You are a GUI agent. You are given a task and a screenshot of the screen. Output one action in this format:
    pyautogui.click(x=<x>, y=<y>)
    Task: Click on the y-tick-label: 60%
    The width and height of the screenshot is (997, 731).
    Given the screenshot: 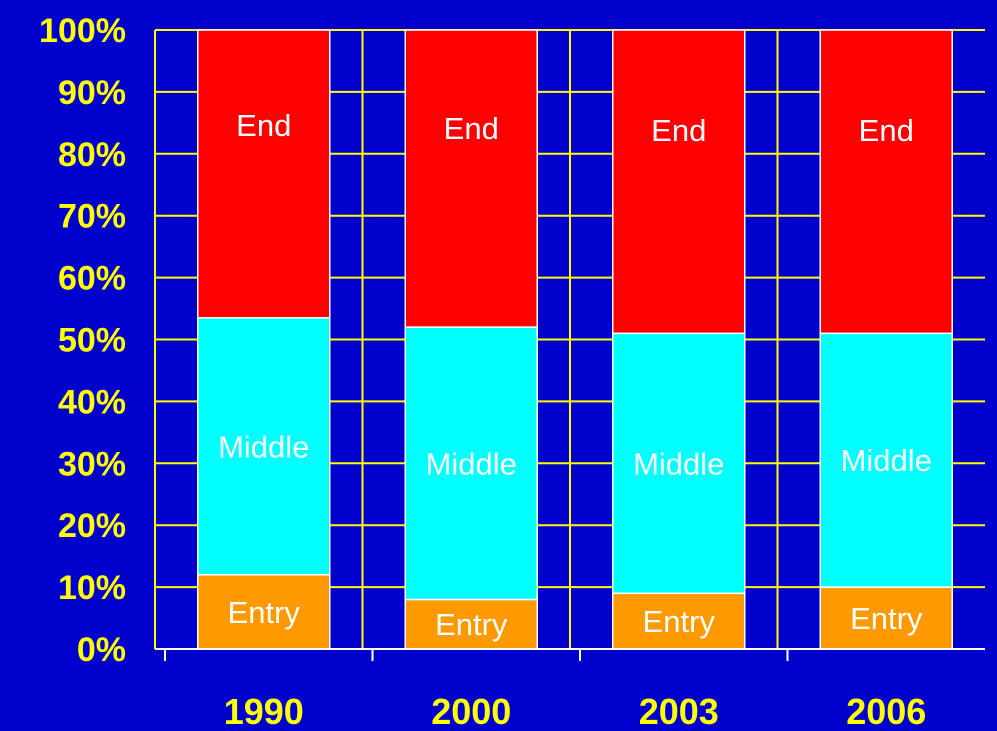 What is the action you would take?
    pyautogui.click(x=92, y=279)
    